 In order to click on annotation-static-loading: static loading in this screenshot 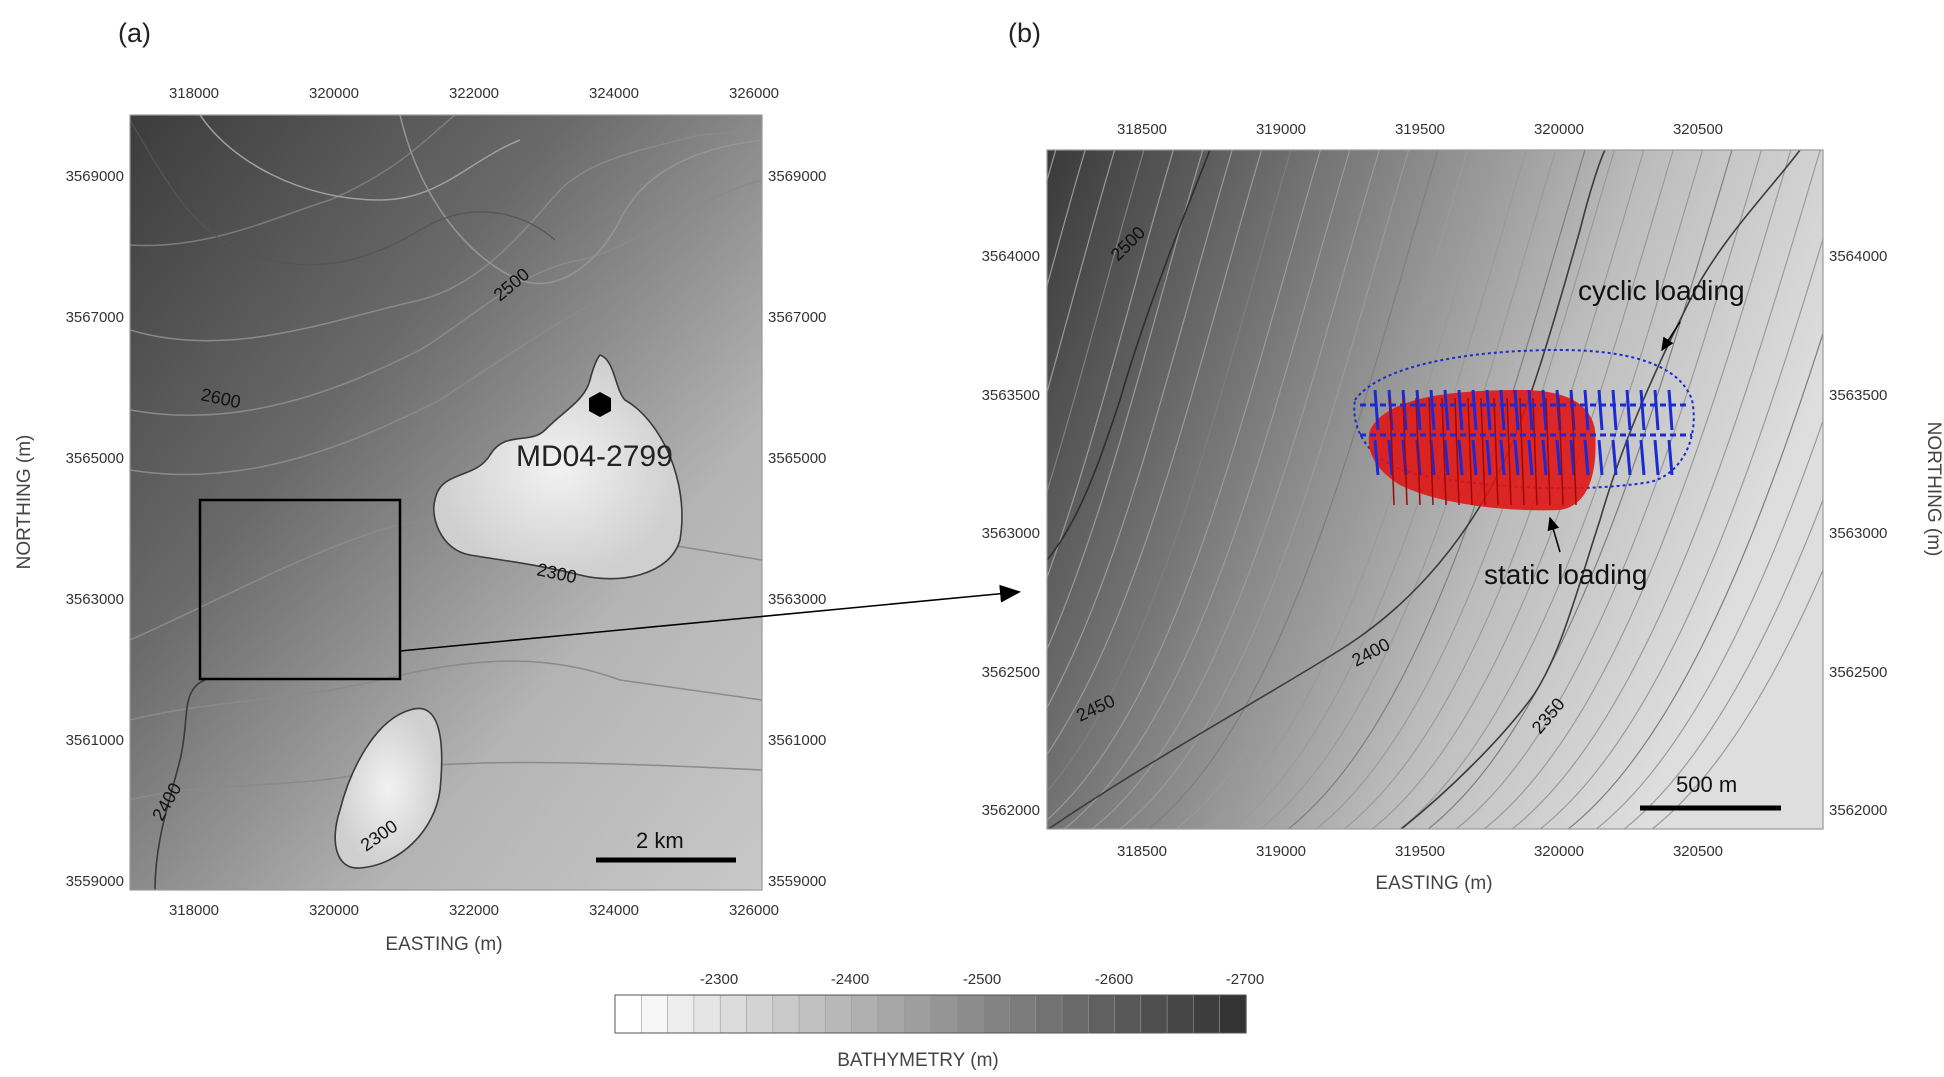, I will do `click(1565, 574)`.